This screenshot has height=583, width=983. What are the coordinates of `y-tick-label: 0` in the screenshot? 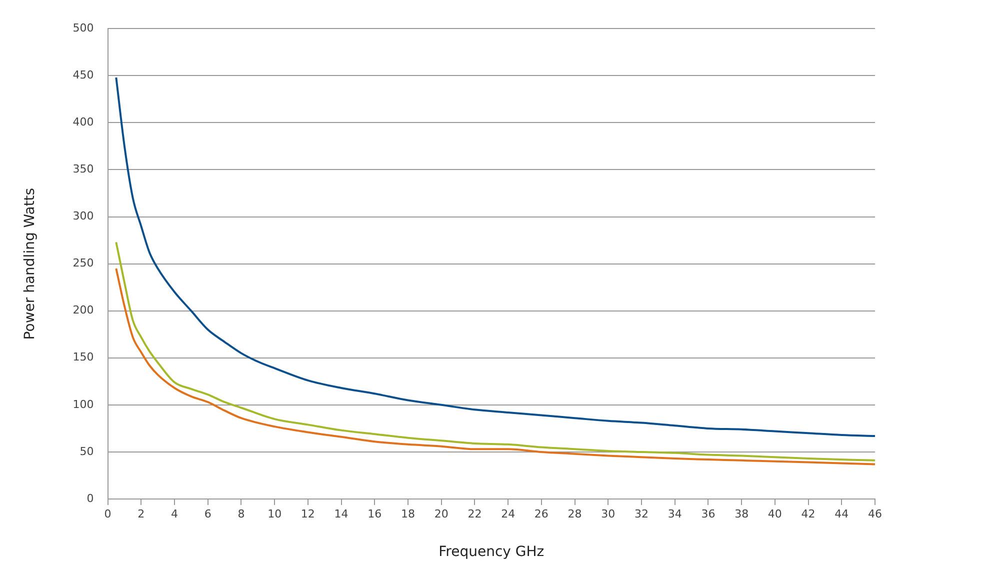 It's located at (90, 498).